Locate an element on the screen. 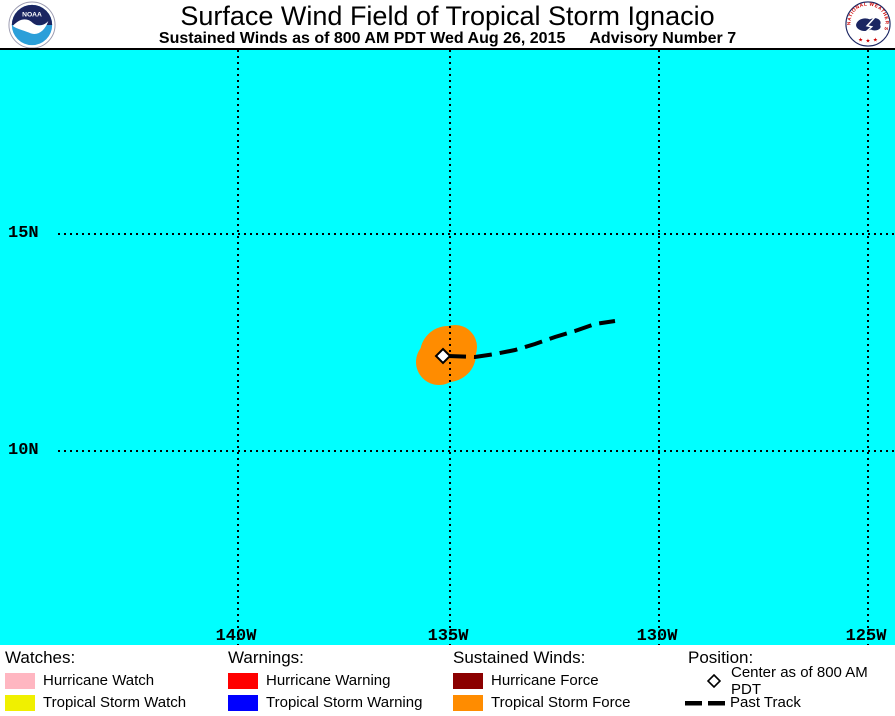  nws-lightning-bolt is located at coordinates (869, 25).